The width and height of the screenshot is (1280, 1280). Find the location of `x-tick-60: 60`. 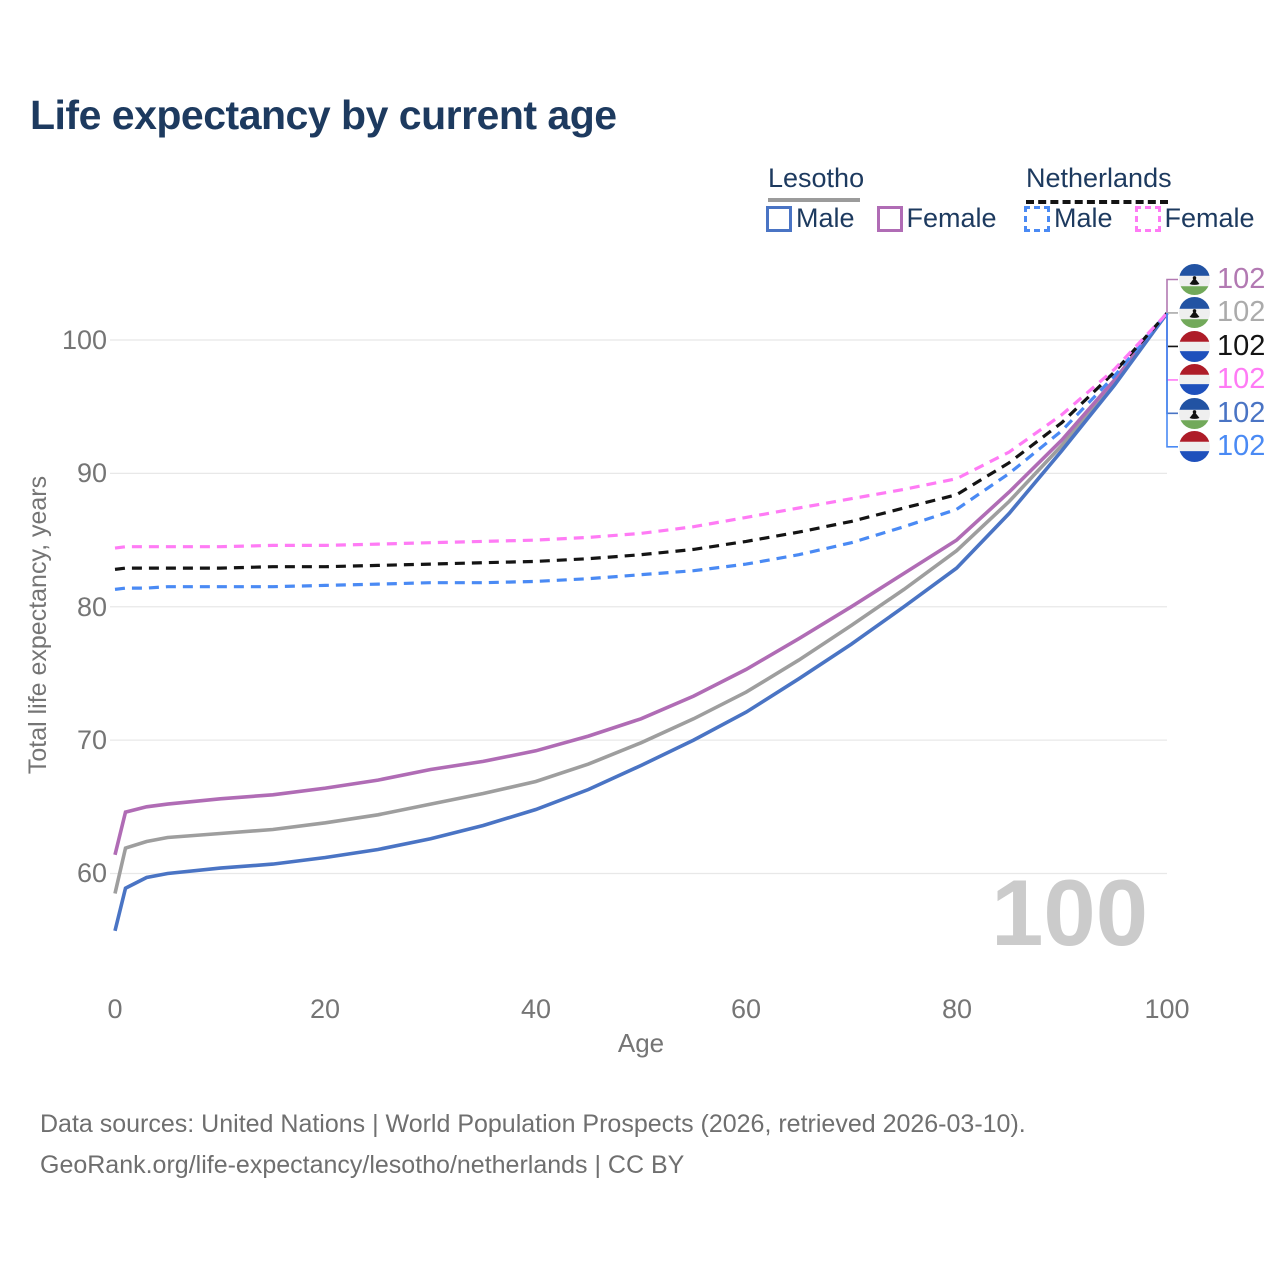

x-tick-60: 60 is located at coordinates (746, 1009).